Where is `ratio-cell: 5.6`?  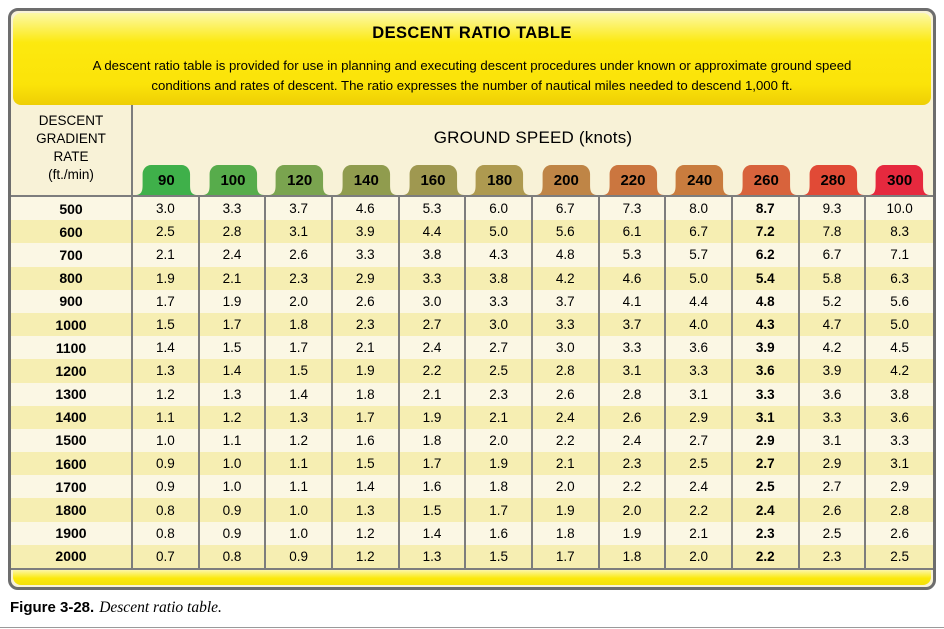 ratio-cell: 5.6 is located at coordinates (900, 301).